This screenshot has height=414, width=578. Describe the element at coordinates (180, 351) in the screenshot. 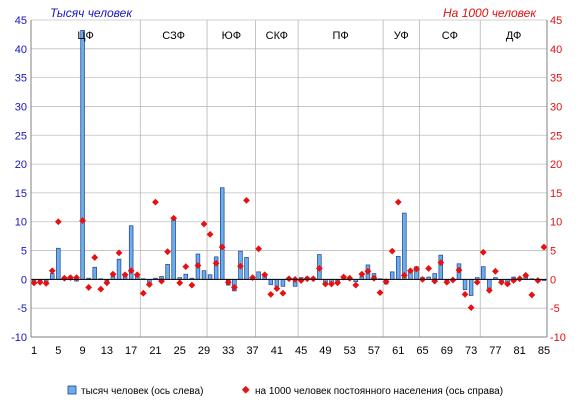

I see `x-tick-label: 25` at that location.